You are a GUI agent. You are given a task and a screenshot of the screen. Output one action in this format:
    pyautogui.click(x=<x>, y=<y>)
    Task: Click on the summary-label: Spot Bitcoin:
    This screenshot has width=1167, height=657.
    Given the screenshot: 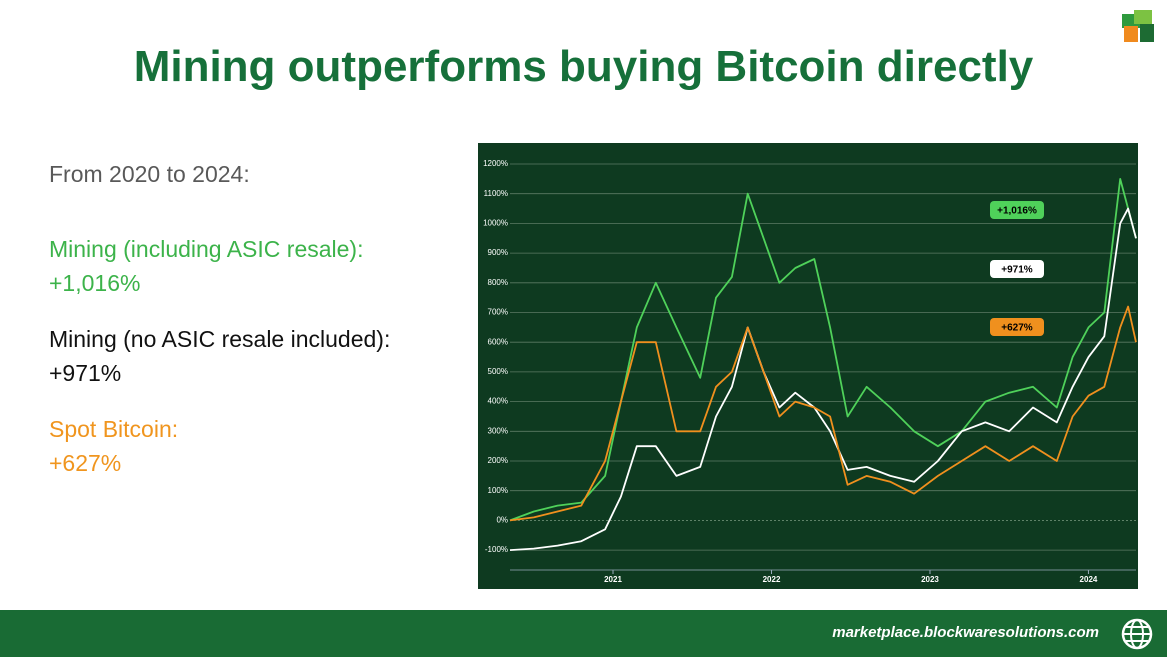 What is the action you would take?
    pyautogui.click(x=114, y=429)
    